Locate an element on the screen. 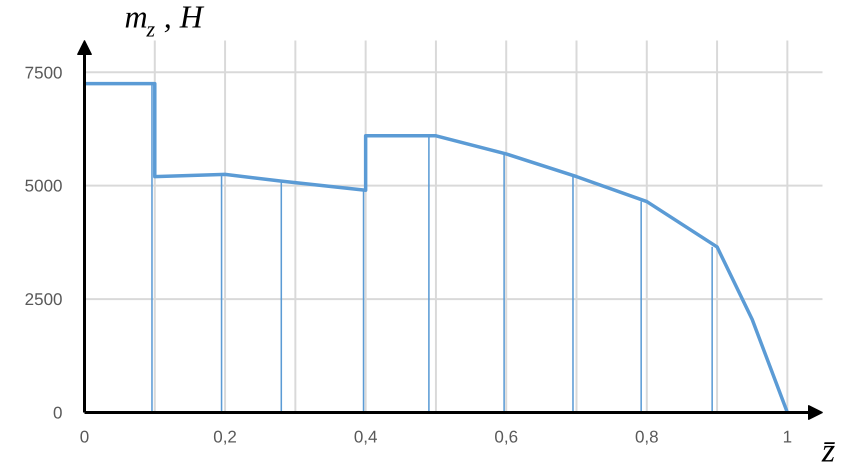  x-tick-label: 0,2 is located at coordinates (225, 437).